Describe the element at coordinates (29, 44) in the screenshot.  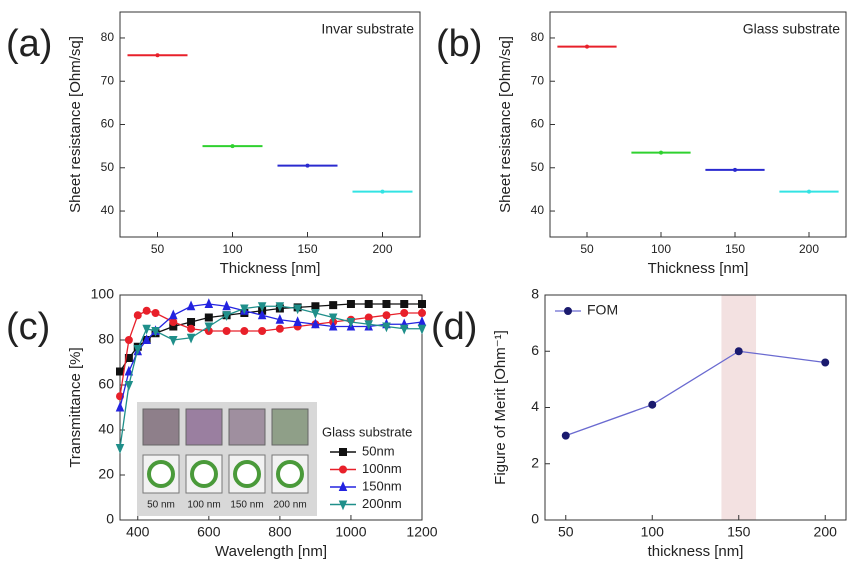
I see `panel-label: (a)` at that location.